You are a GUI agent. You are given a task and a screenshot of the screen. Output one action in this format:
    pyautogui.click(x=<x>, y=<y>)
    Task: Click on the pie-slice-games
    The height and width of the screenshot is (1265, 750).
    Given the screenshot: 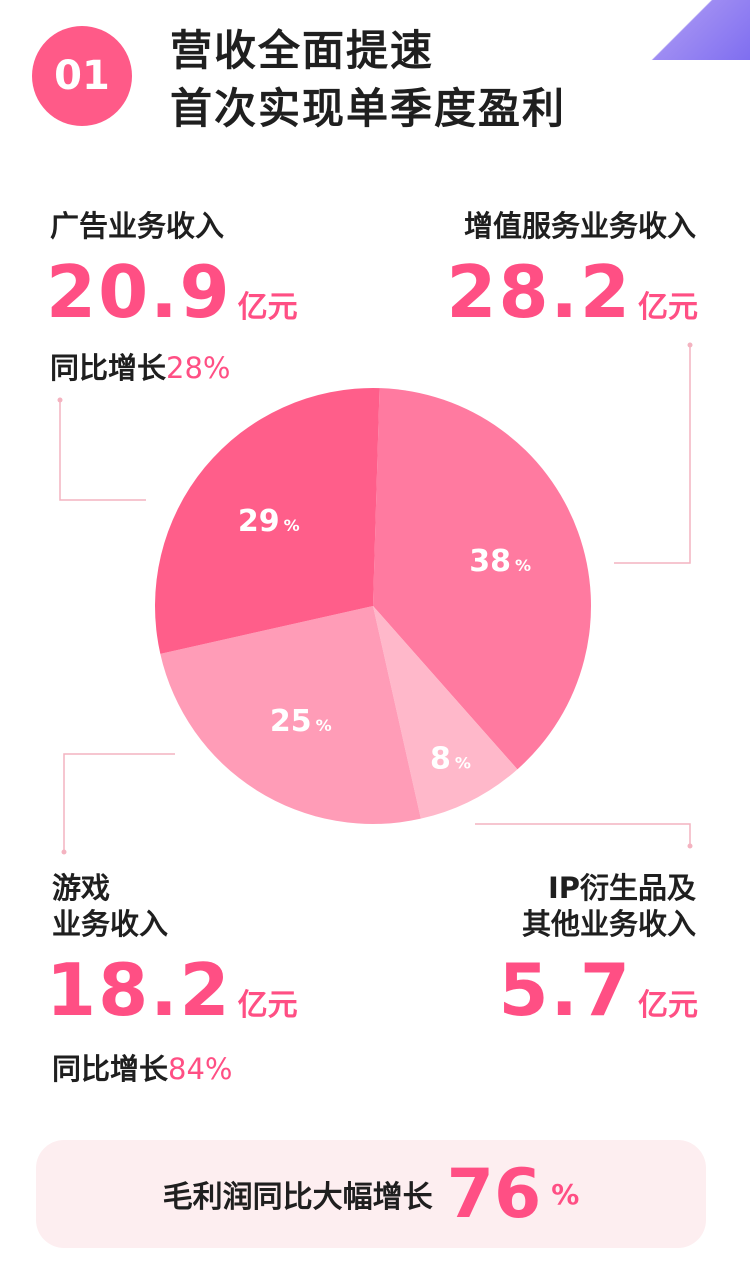 What is the action you would take?
    pyautogui.click(x=290, y=715)
    